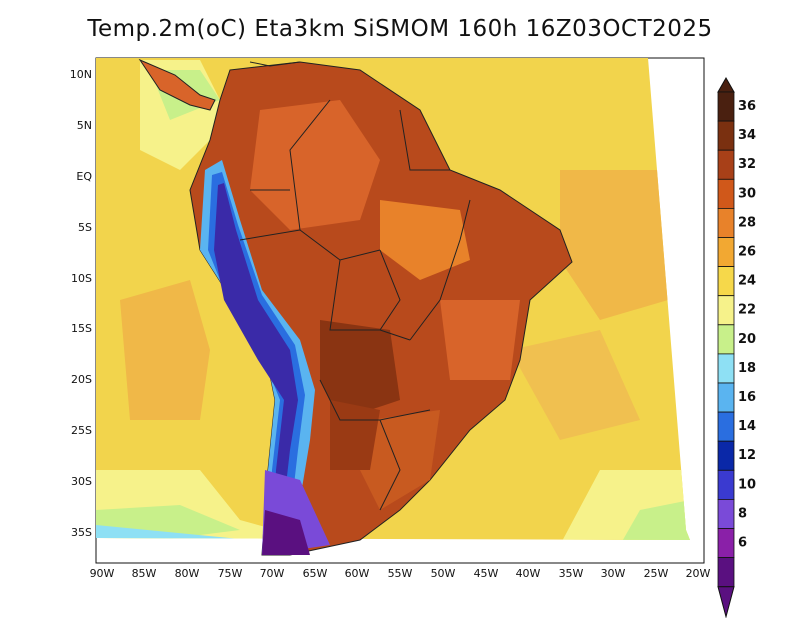 This screenshot has height=618, width=800. Describe the element at coordinates (747, 281) in the screenshot. I see `colorbar-label: 24` at that location.